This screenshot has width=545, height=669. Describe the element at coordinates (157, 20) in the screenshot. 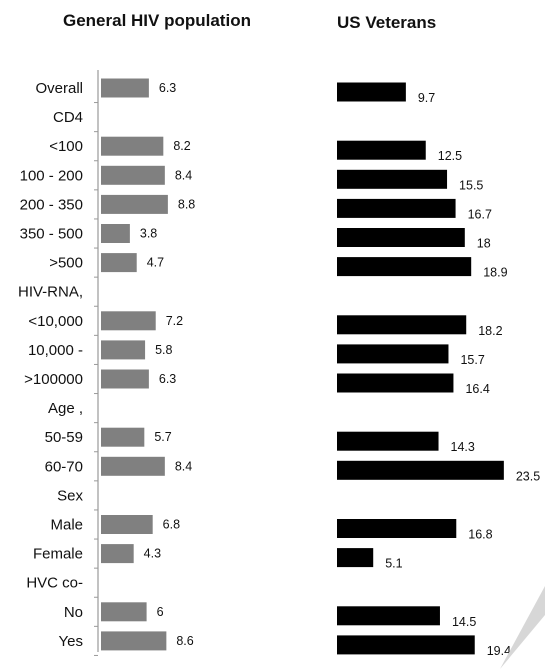

I see `general-hiv-title: General HIV population` at that location.